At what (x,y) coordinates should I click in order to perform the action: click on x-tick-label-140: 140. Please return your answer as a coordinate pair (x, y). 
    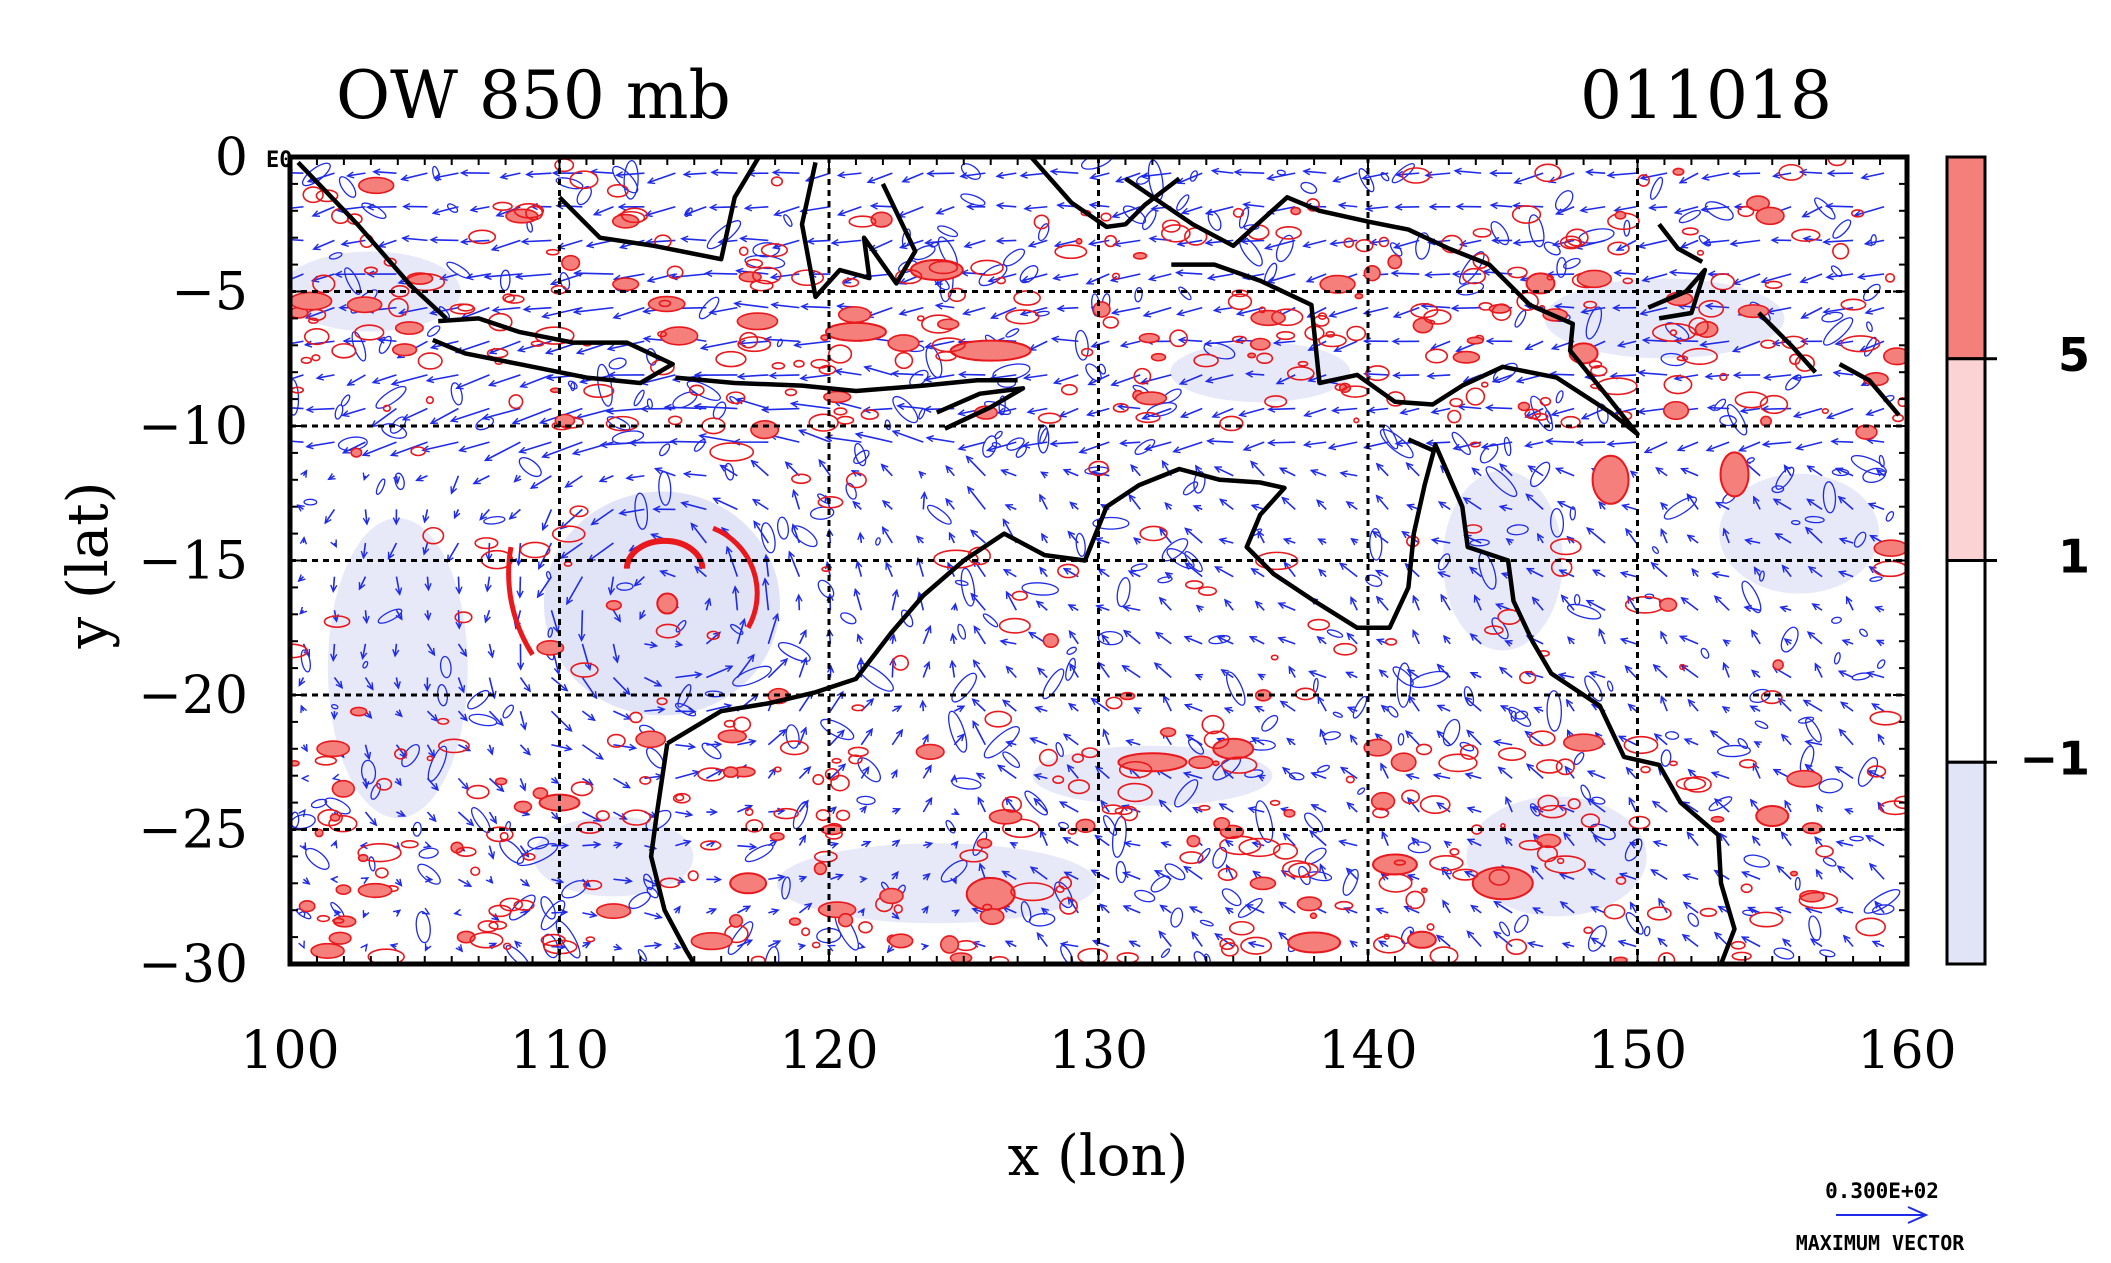
    Looking at the image, I should click on (1367, 1051).